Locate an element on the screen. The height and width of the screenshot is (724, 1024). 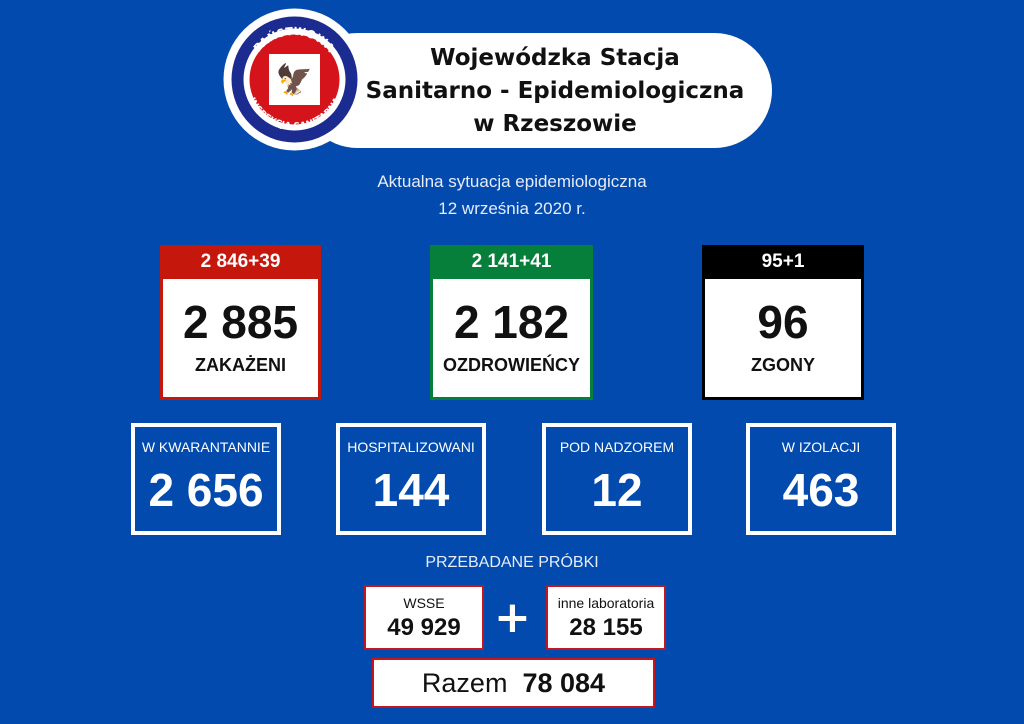
stat-hospitalized: HOSPITALIZOWANI 144 is located at coordinates (411, 479).